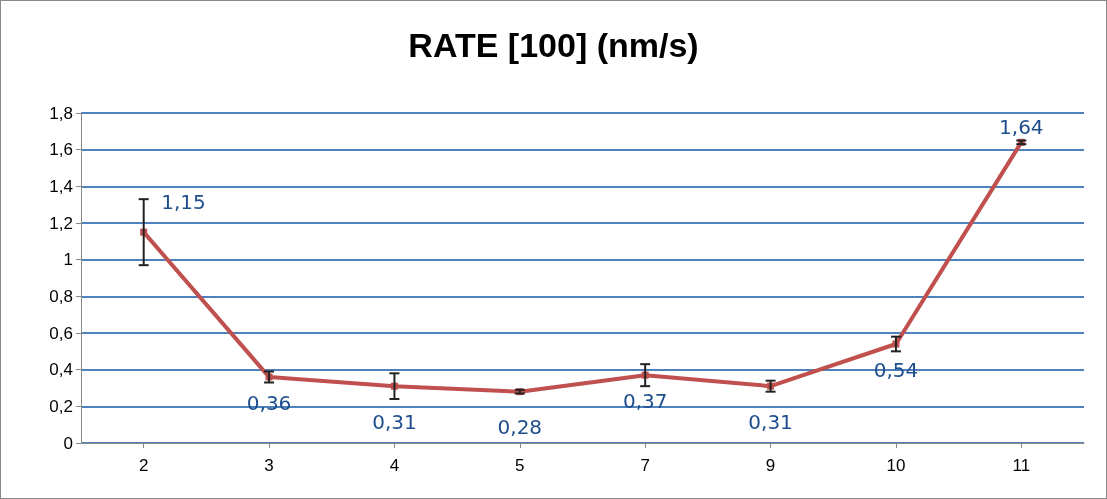  What do you see at coordinates (61, 296) in the screenshot?
I see `y-tick-label: 0,8` at bounding box center [61, 296].